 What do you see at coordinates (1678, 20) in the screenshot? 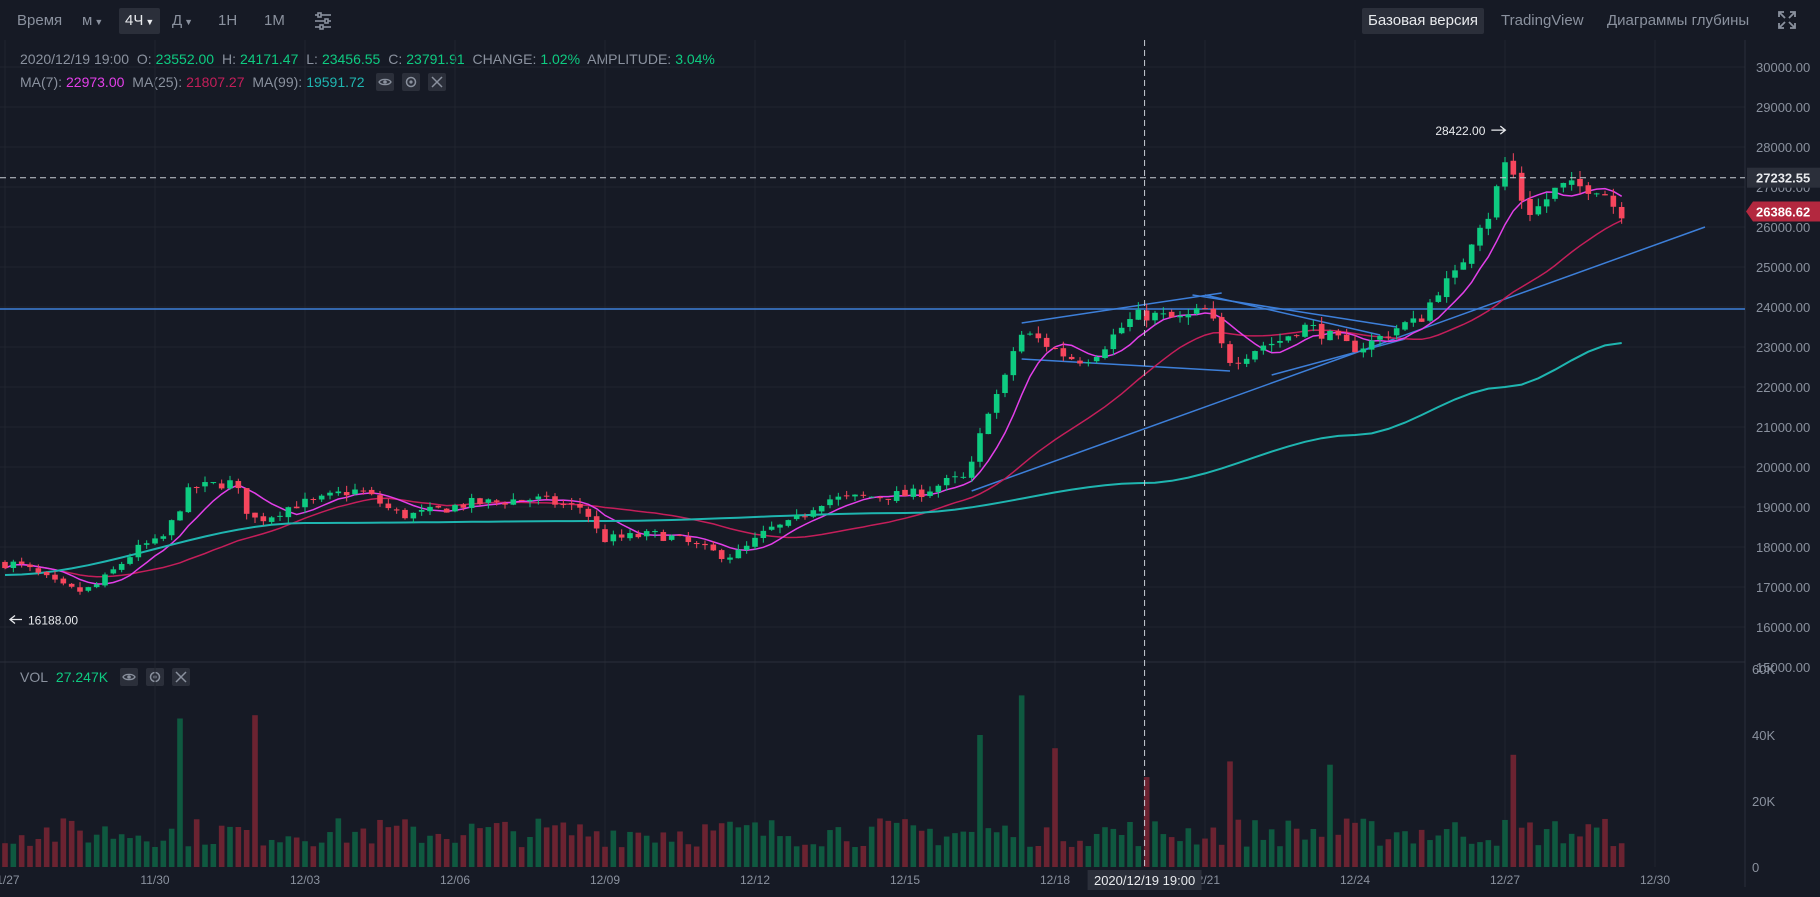
I see `depth-chart-tab: Диаграммы глубины` at bounding box center [1678, 20].